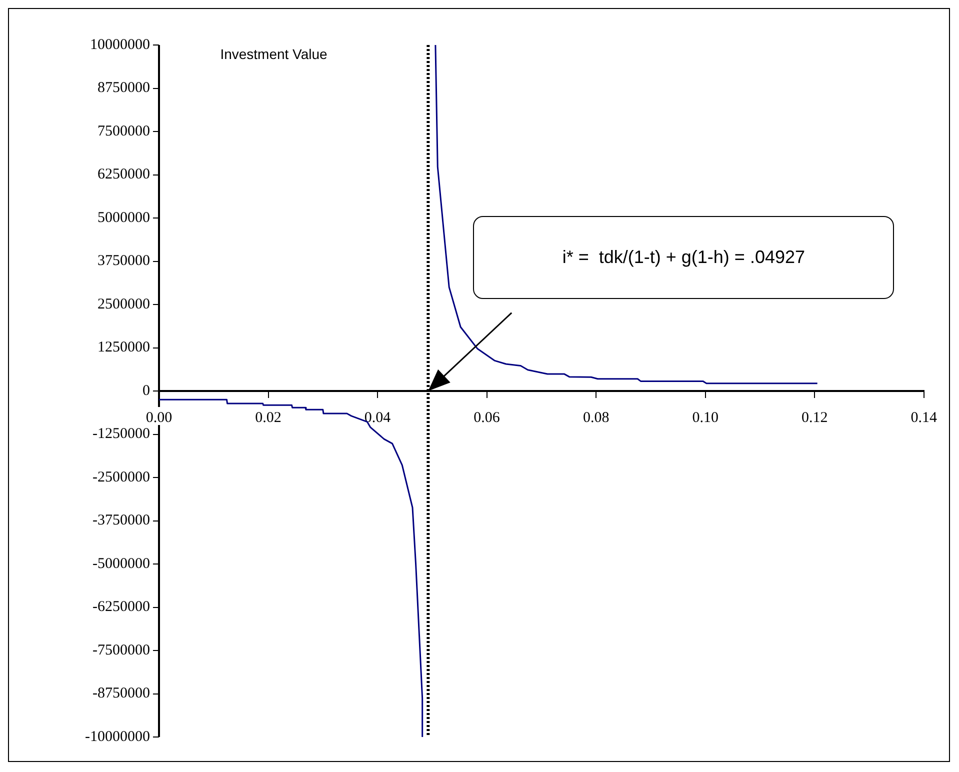 This screenshot has width=959, height=772. Describe the element at coordinates (117, 736) in the screenshot. I see `y-tick-label: -10000000` at that location.